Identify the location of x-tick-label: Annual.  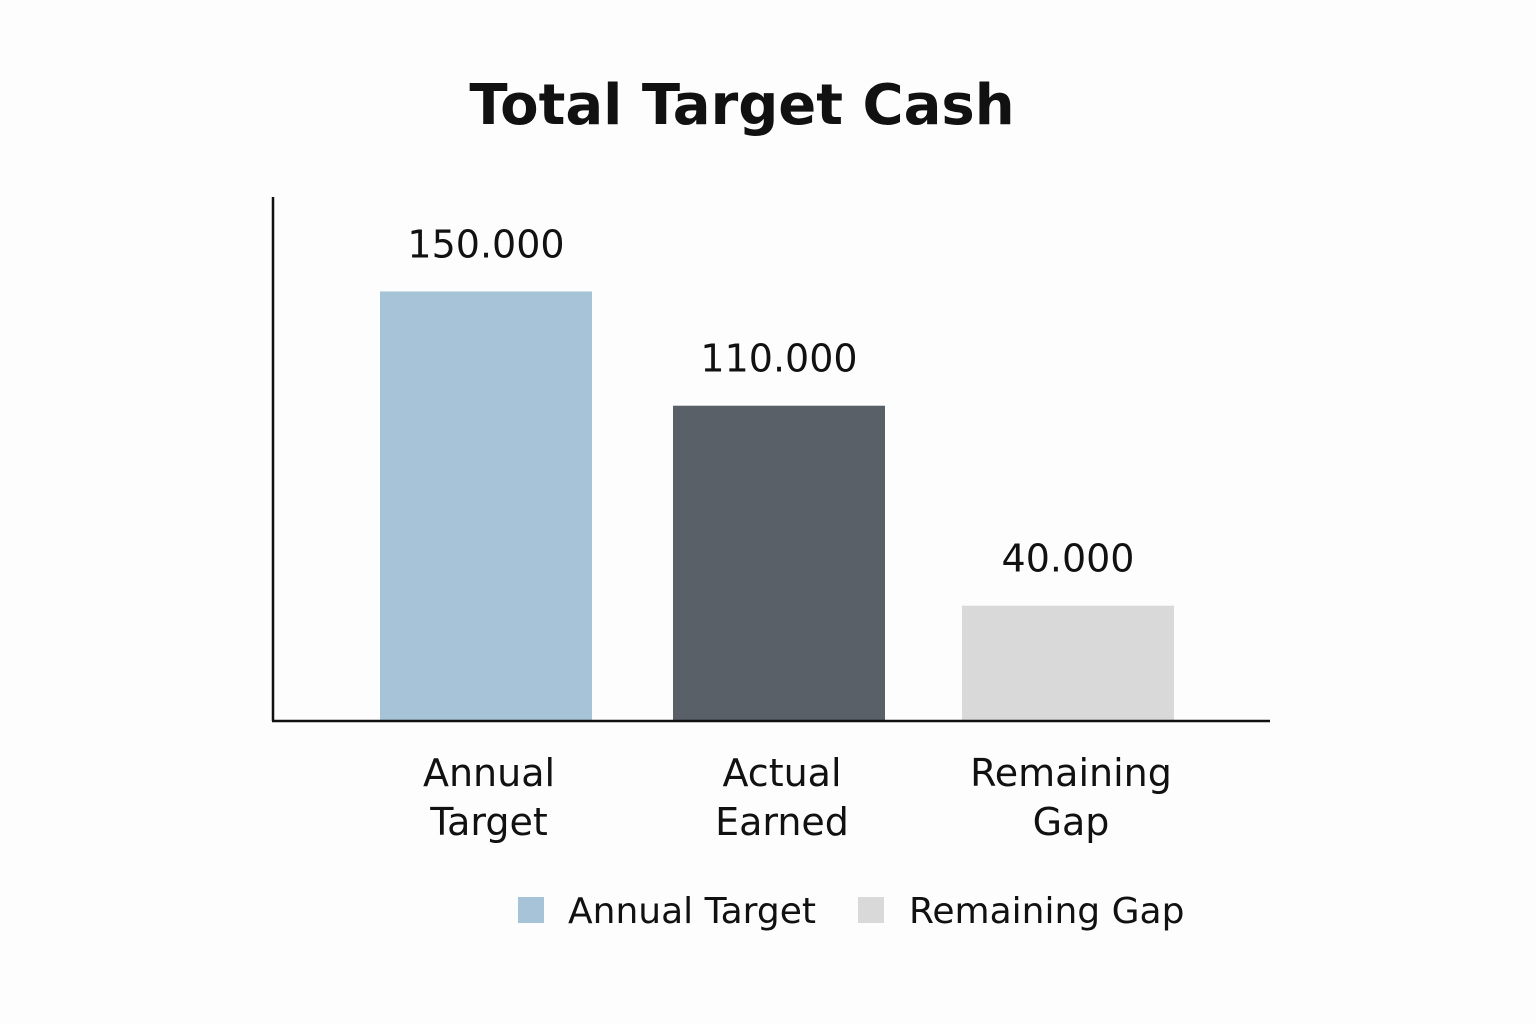
(489, 773).